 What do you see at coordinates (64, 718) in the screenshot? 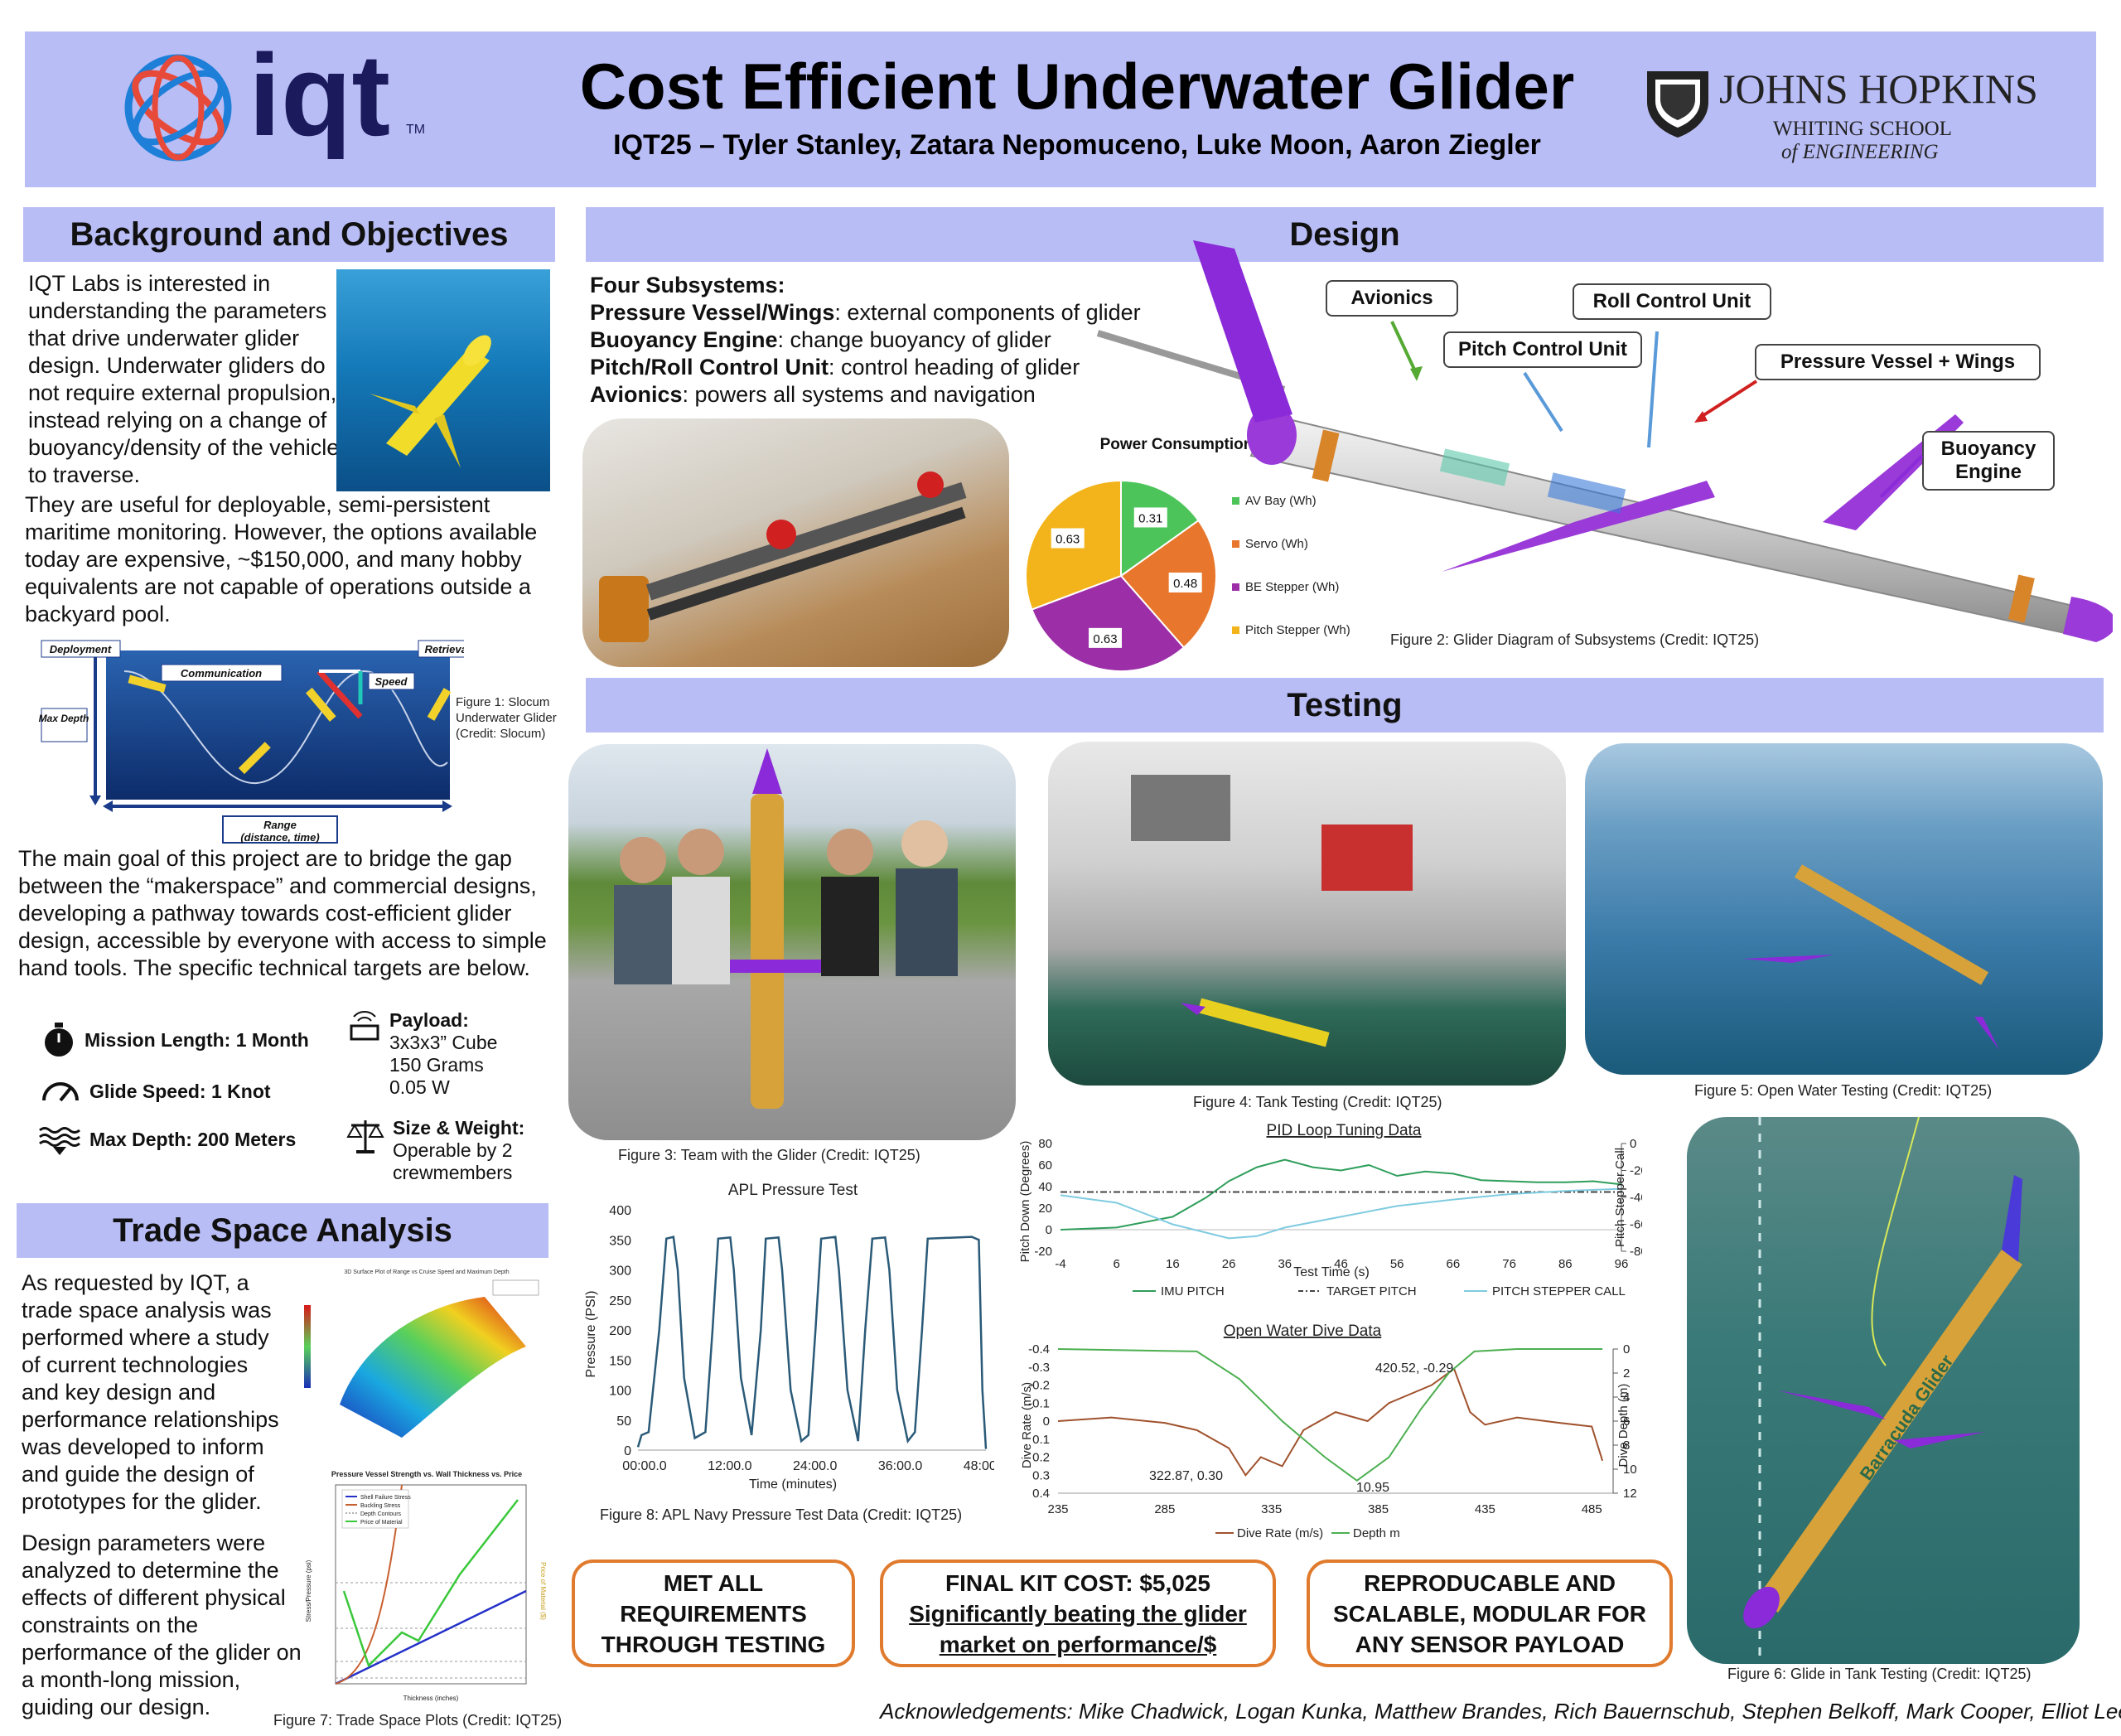
I see `fig1-max-depth-label: Max Depth` at bounding box center [64, 718].